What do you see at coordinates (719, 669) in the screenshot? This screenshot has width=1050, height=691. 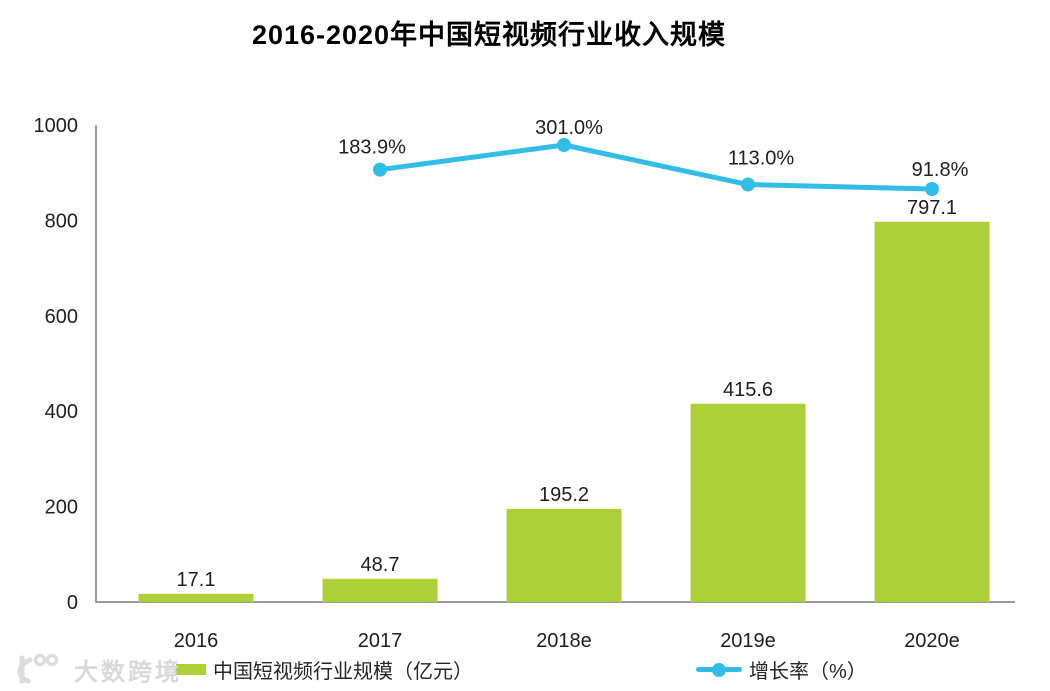 I see `line-legend-marker-icon` at bounding box center [719, 669].